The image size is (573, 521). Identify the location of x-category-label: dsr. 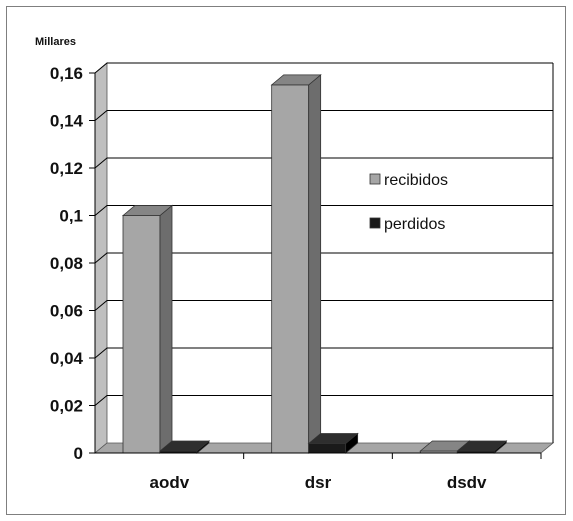
(318, 482).